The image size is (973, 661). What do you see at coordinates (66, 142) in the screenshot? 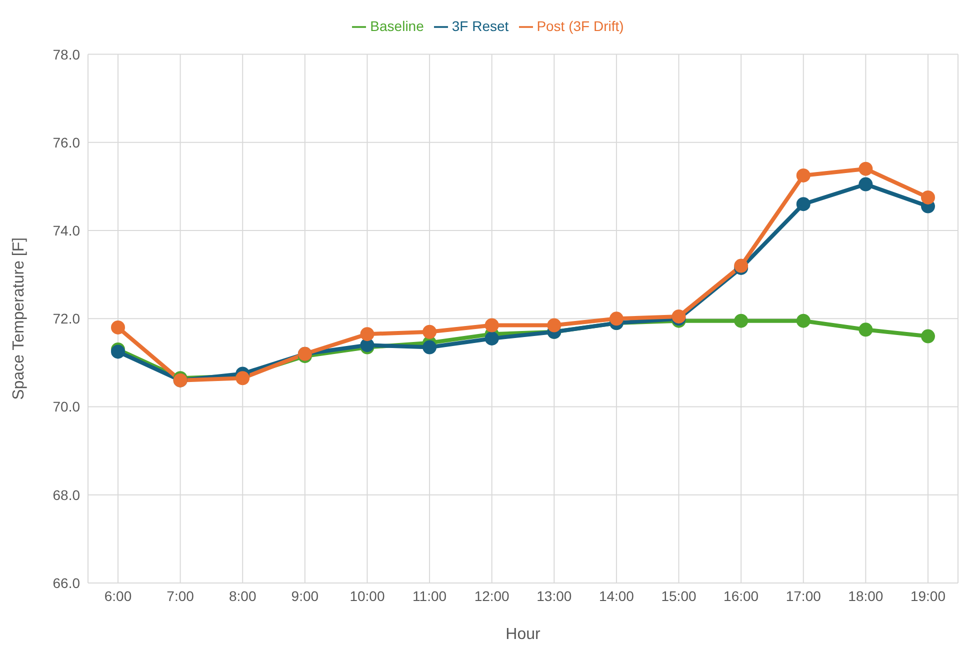
I see `y-tick-label: 76.0` at bounding box center [66, 142].